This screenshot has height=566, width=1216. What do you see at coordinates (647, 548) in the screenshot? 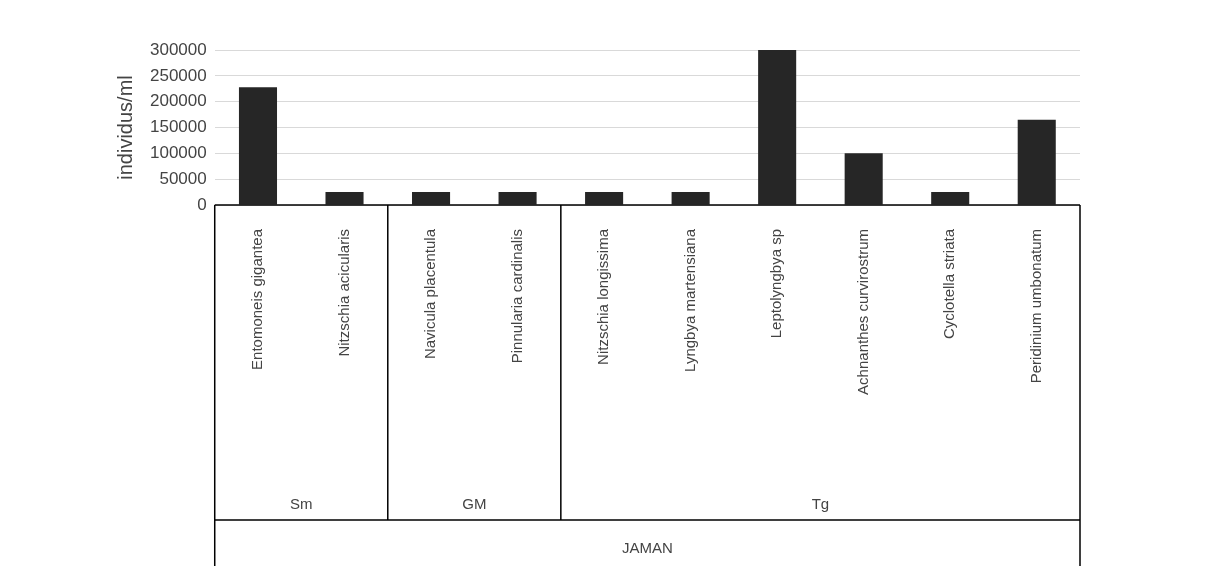
I see `text: JAMAN` at bounding box center [647, 548].